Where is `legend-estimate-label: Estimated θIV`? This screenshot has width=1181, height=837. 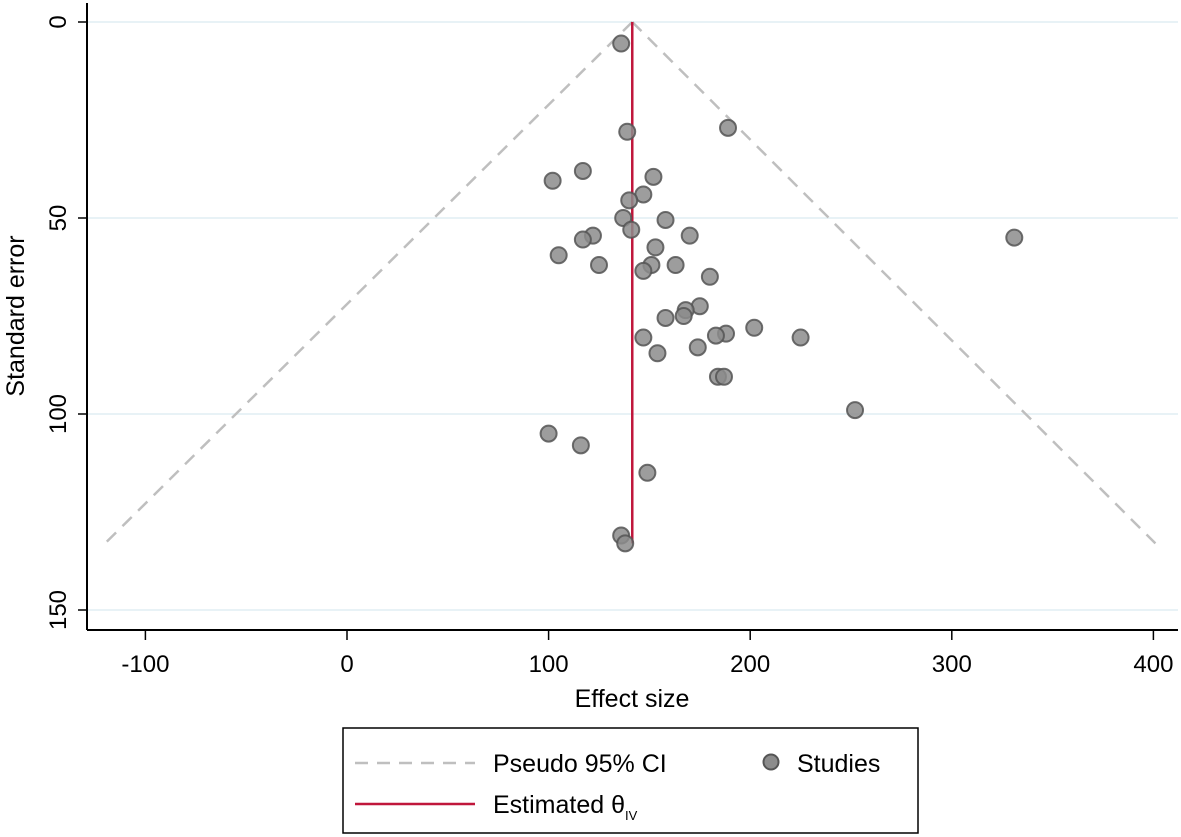 legend-estimate-label: Estimated θIV is located at coordinates (565, 807).